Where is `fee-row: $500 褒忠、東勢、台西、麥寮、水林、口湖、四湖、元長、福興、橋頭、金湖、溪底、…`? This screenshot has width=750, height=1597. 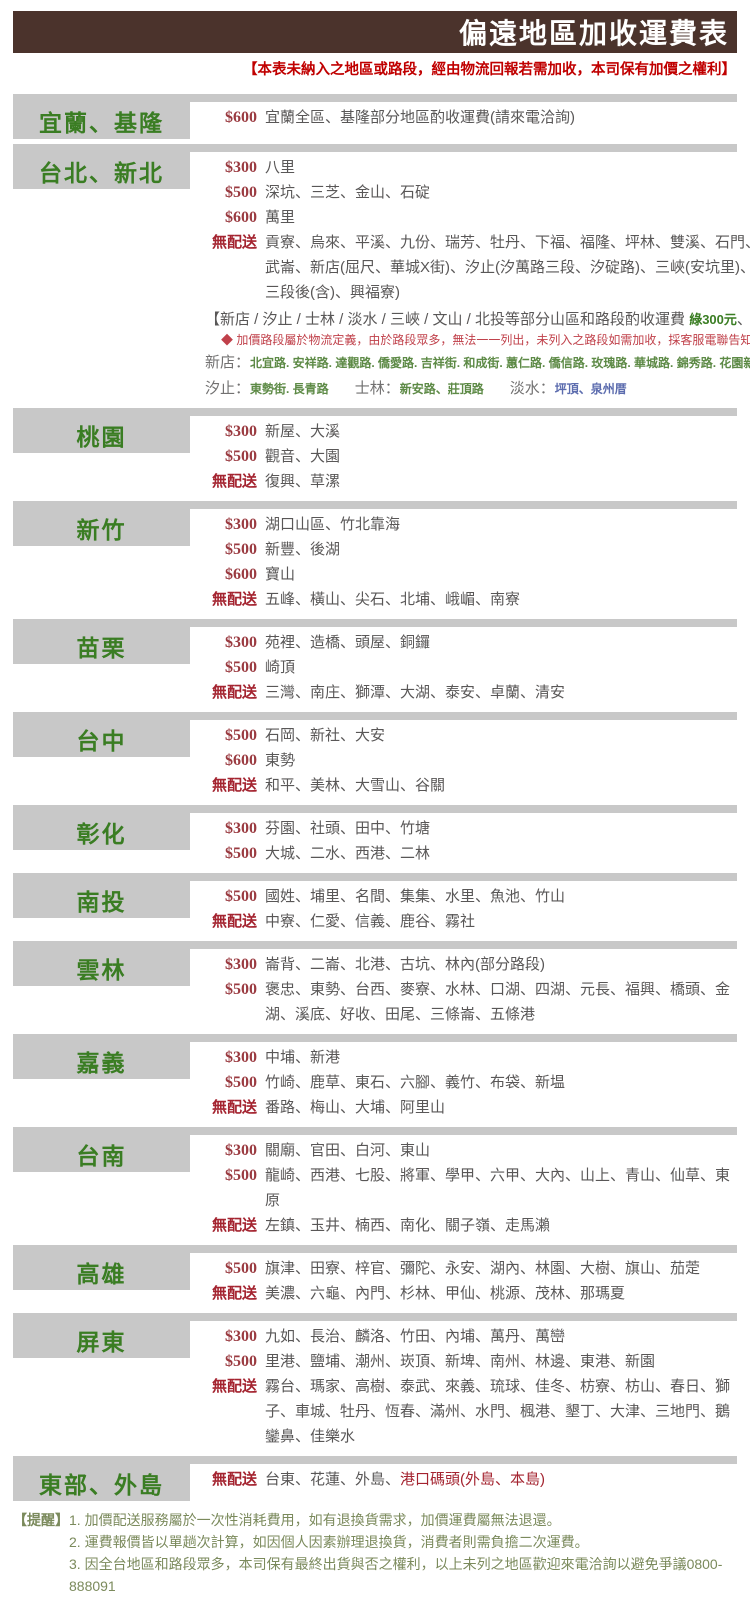 fee-row: $500 褒忠、東勢、台西、麥寮、水林、口湖、四湖、元長、福興、橋頭、金湖、溪底、… is located at coordinates (471, 1002).